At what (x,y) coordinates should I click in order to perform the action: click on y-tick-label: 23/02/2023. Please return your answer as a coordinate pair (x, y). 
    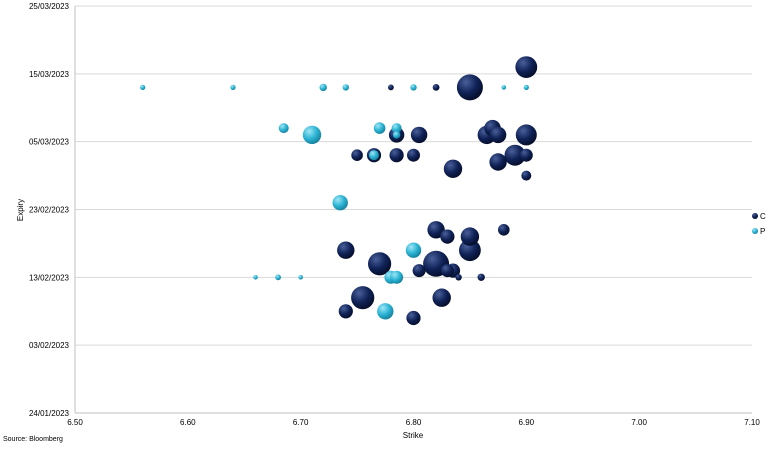
    Looking at the image, I should click on (49, 210).